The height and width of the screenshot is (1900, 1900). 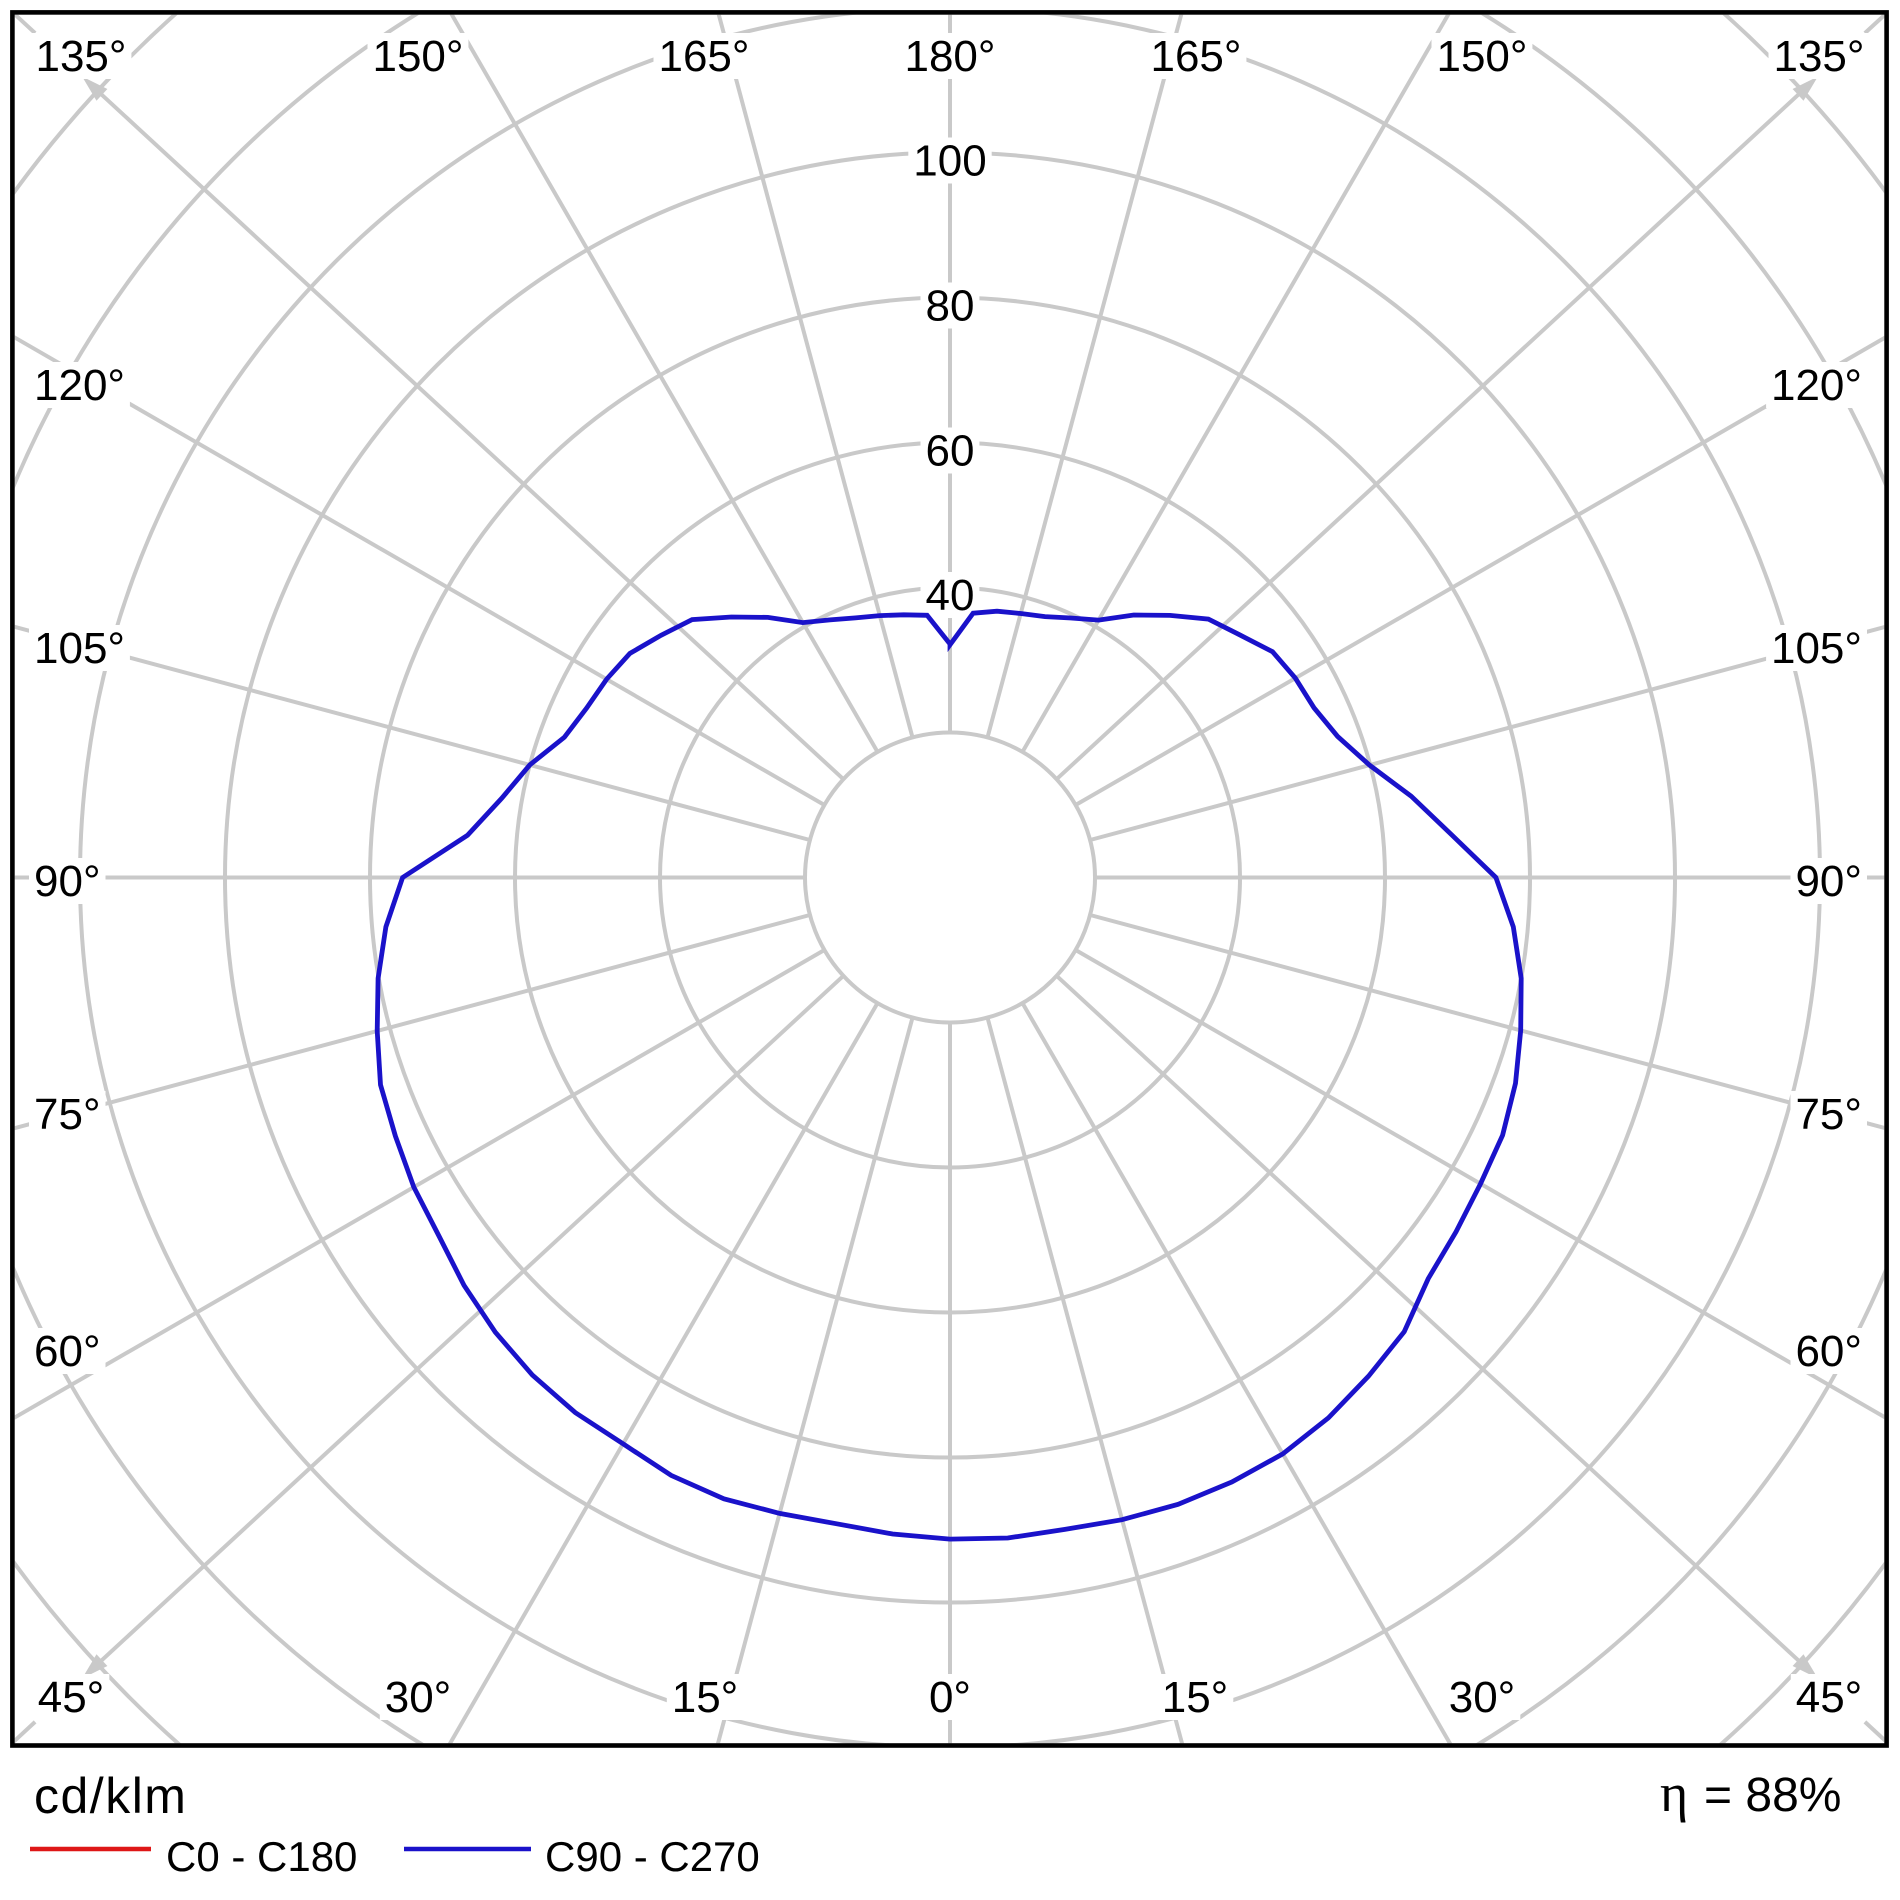 What do you see at coordinates (1772, 1795) in the screenshot?
I see `svg-text: = 88%` at bounding box center [1772, 1795].